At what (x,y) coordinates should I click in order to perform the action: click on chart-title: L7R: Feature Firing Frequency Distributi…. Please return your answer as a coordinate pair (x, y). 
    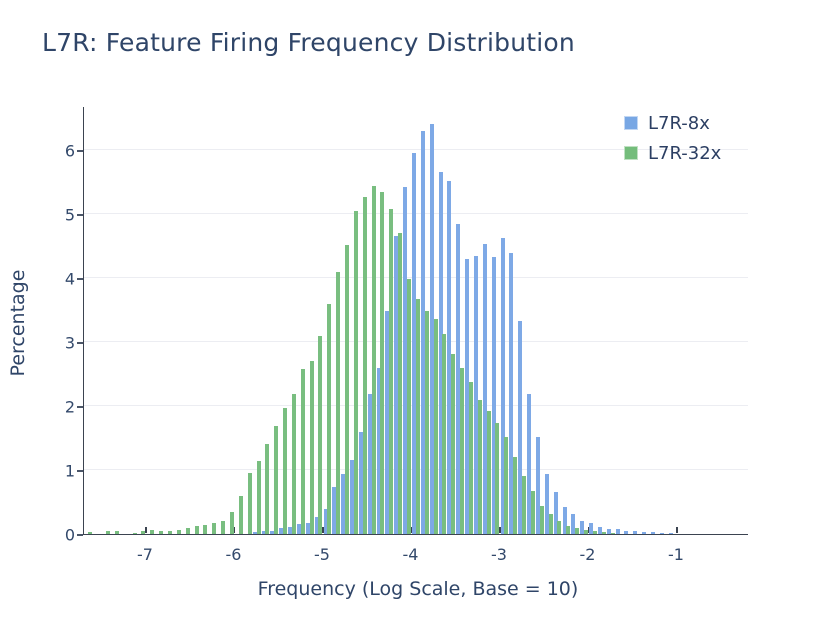
    Looking at the image, I should click on (308, 42).